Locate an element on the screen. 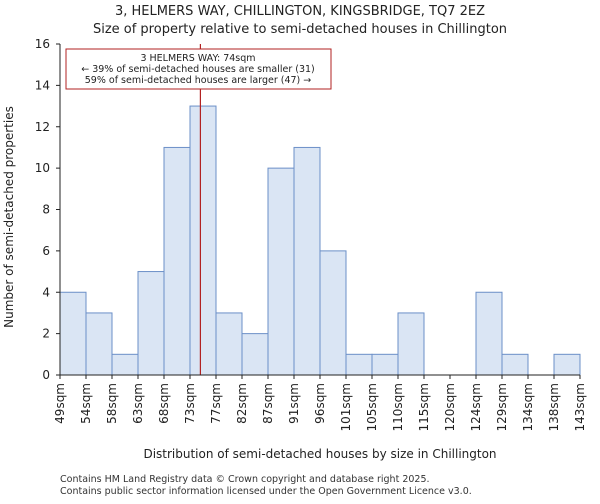 The width and height of the screenshot is (600, 504). annotation-line-1: 3 HELMERS WAY: 74sqm is located at coordinates (197, 58).